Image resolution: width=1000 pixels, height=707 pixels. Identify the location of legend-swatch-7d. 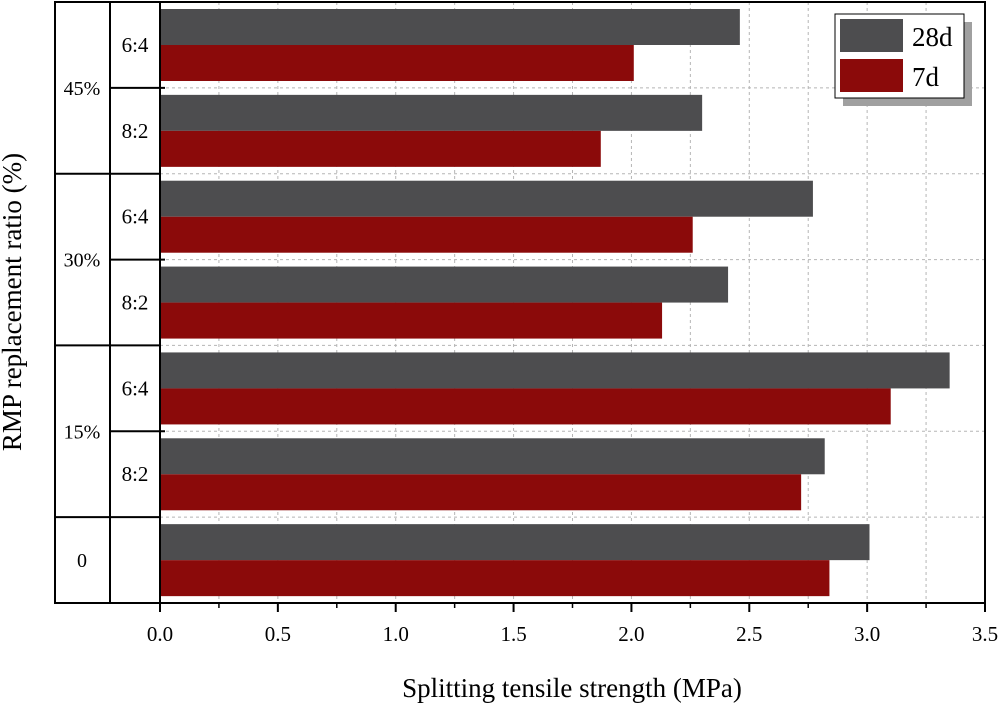
(871, 75).